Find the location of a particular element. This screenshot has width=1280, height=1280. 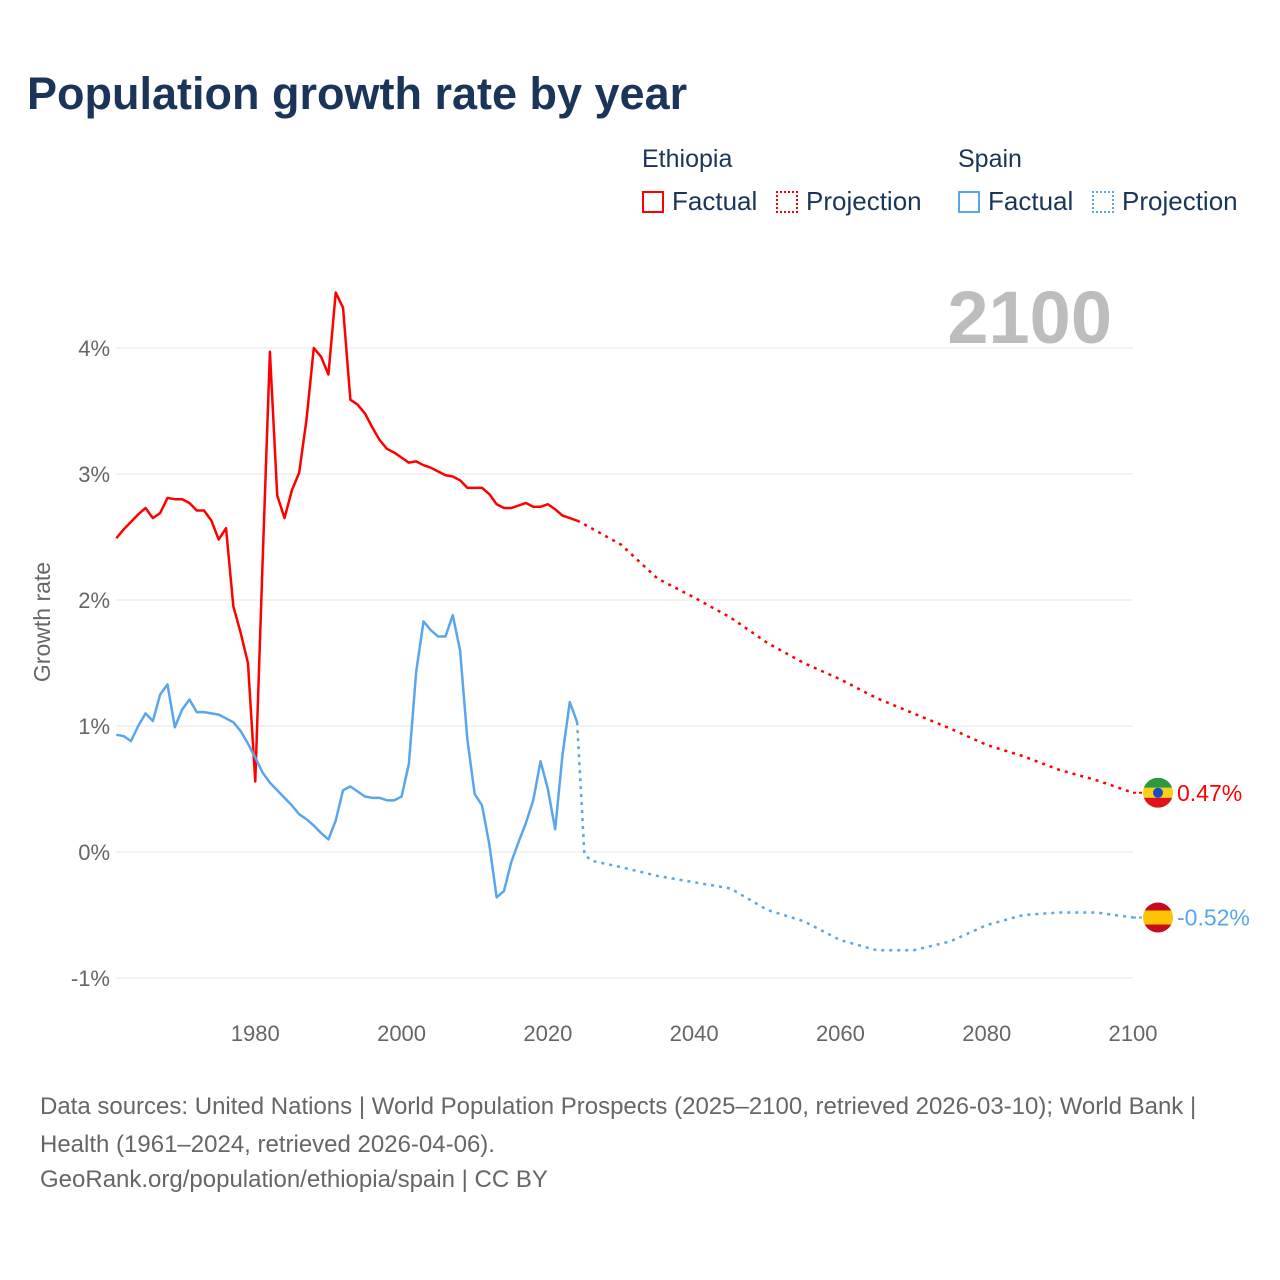

legend-group-spain: Spain is located at coordinates (990, 159).